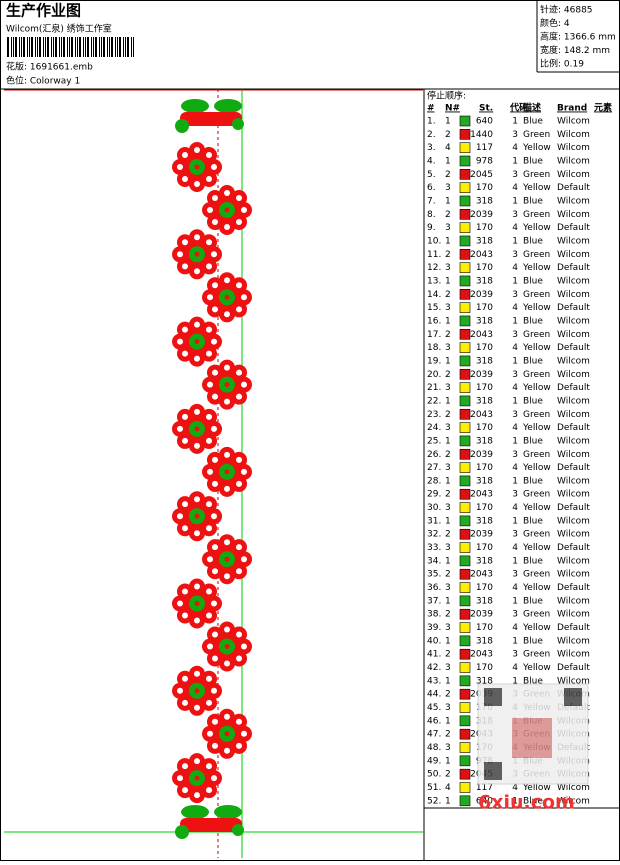 The height and width of the screenshot is (865, 620). Describe the element at coordinates (434, 561) in the screenshot. I see `row-index: 34.` at that location.